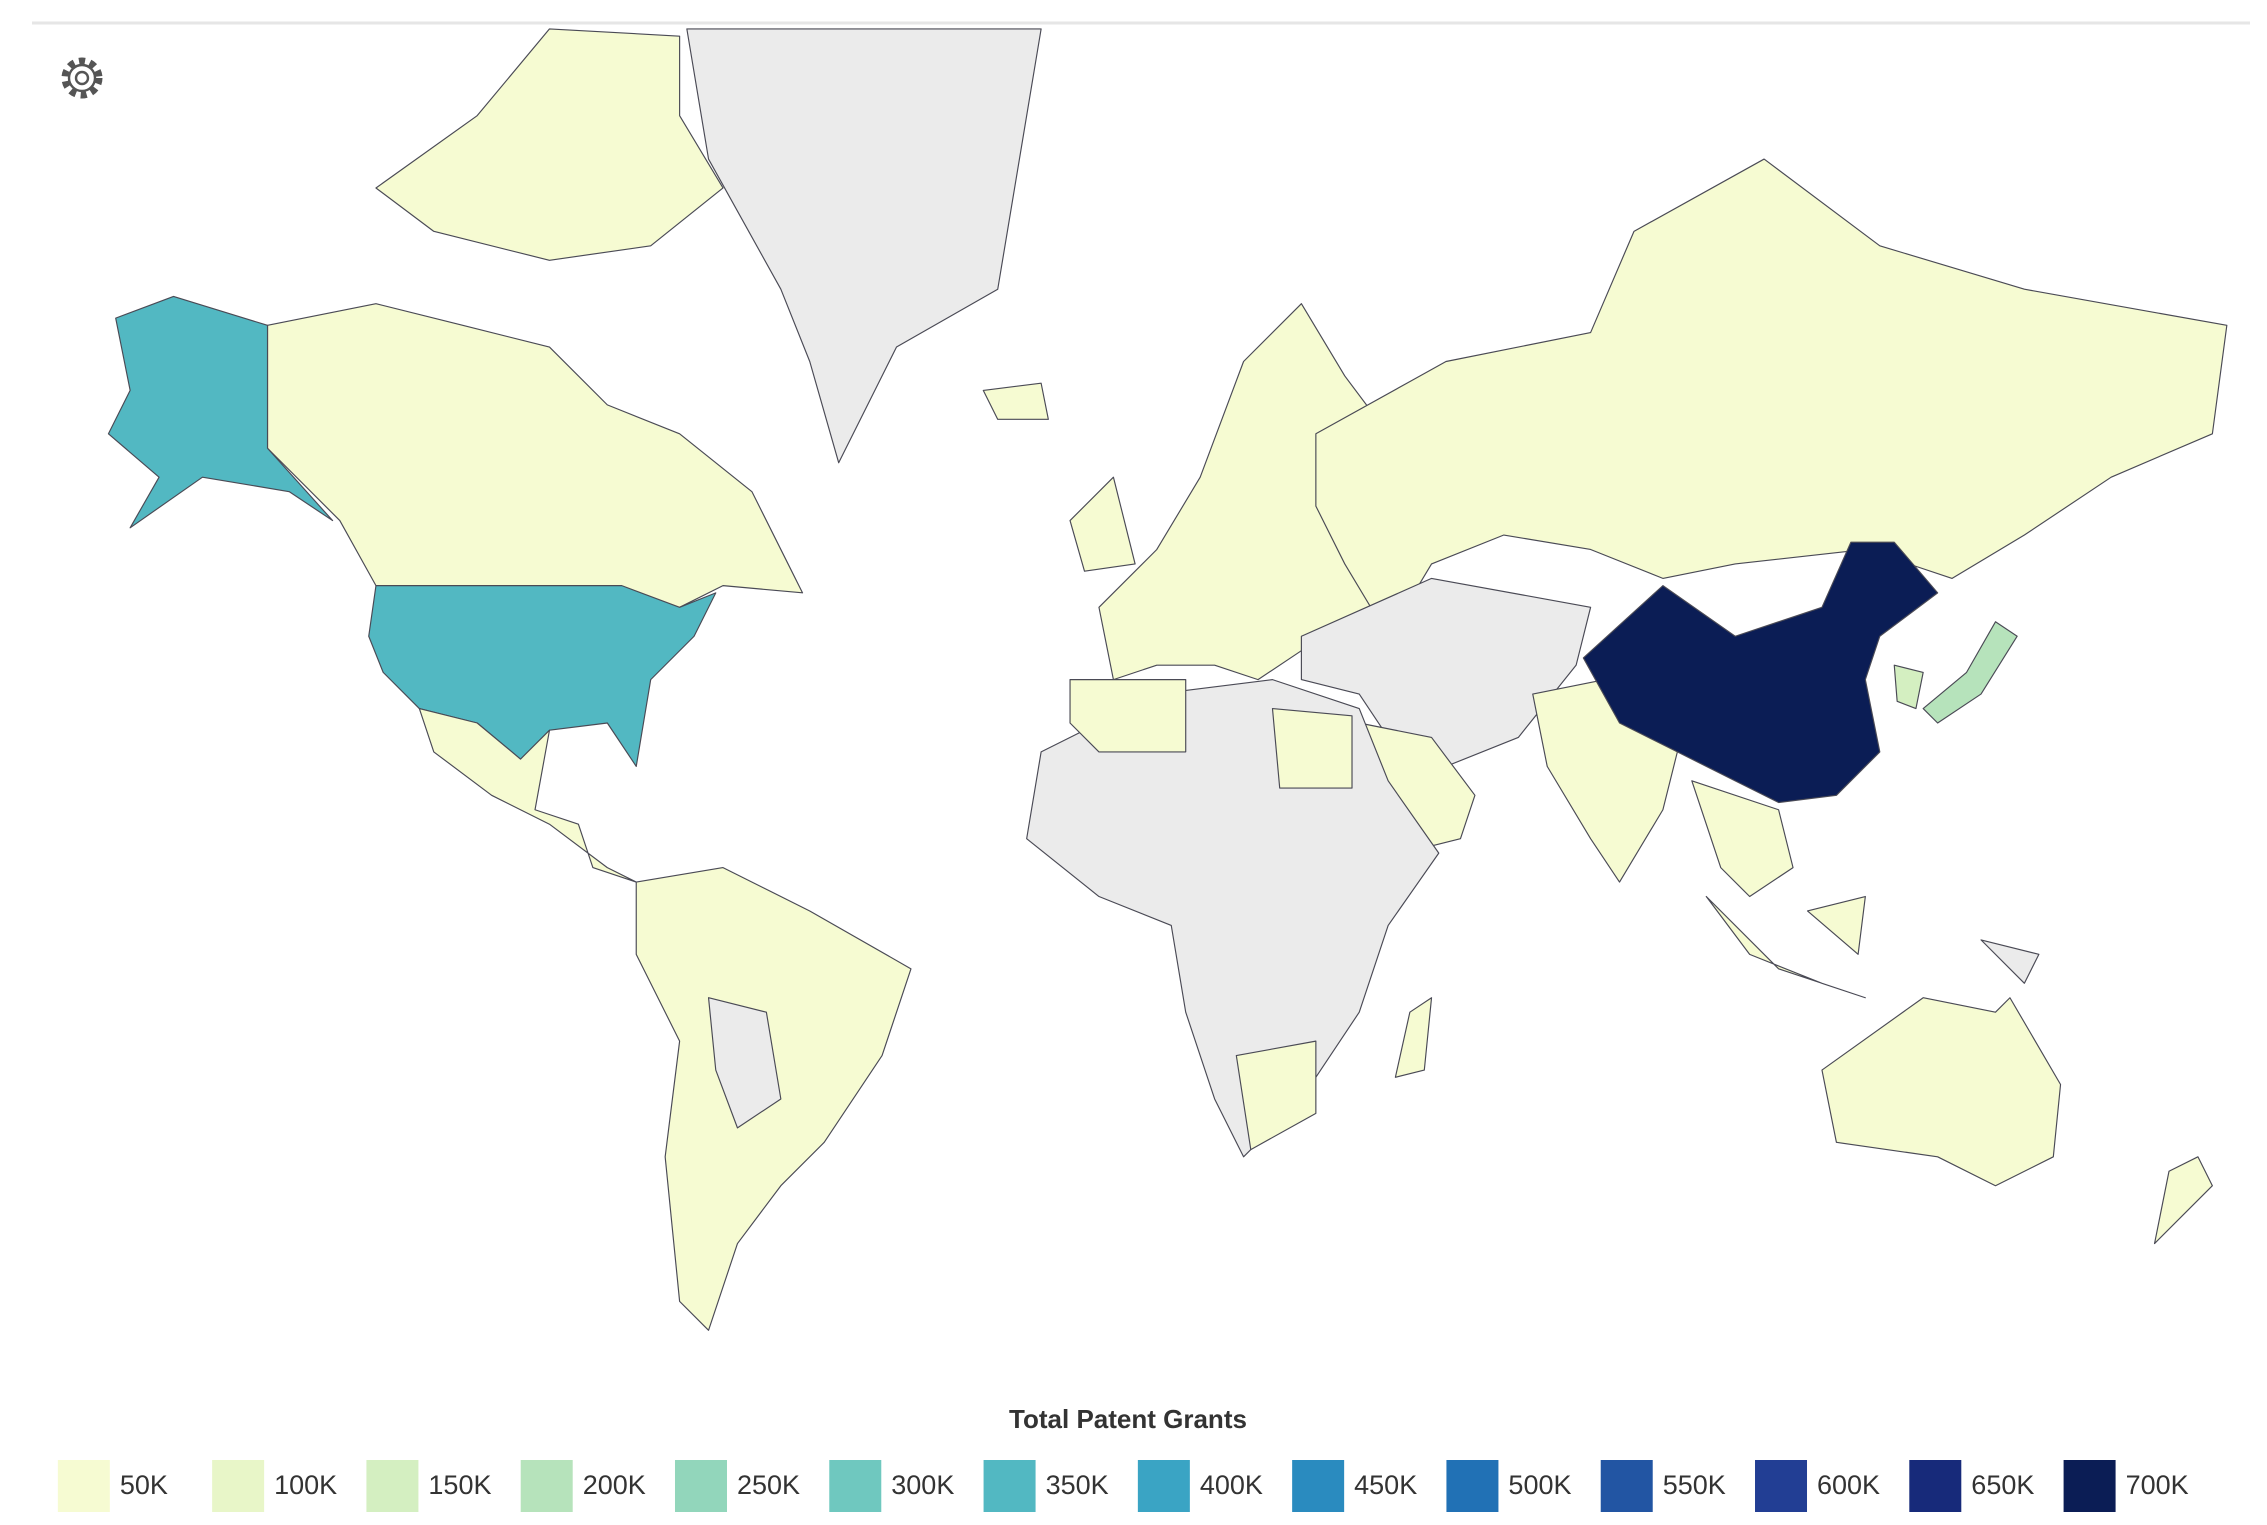 Image resolution: width=2267 pixels, height=1525 pixels. I want to click on legend-label: 500K, so click(1539, 1485).